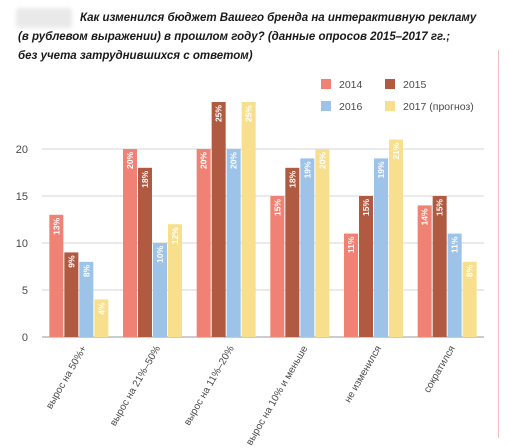  Describe the element at coordinates (160, 254) in the screenshot. I see `data-label: 10%` at that location.